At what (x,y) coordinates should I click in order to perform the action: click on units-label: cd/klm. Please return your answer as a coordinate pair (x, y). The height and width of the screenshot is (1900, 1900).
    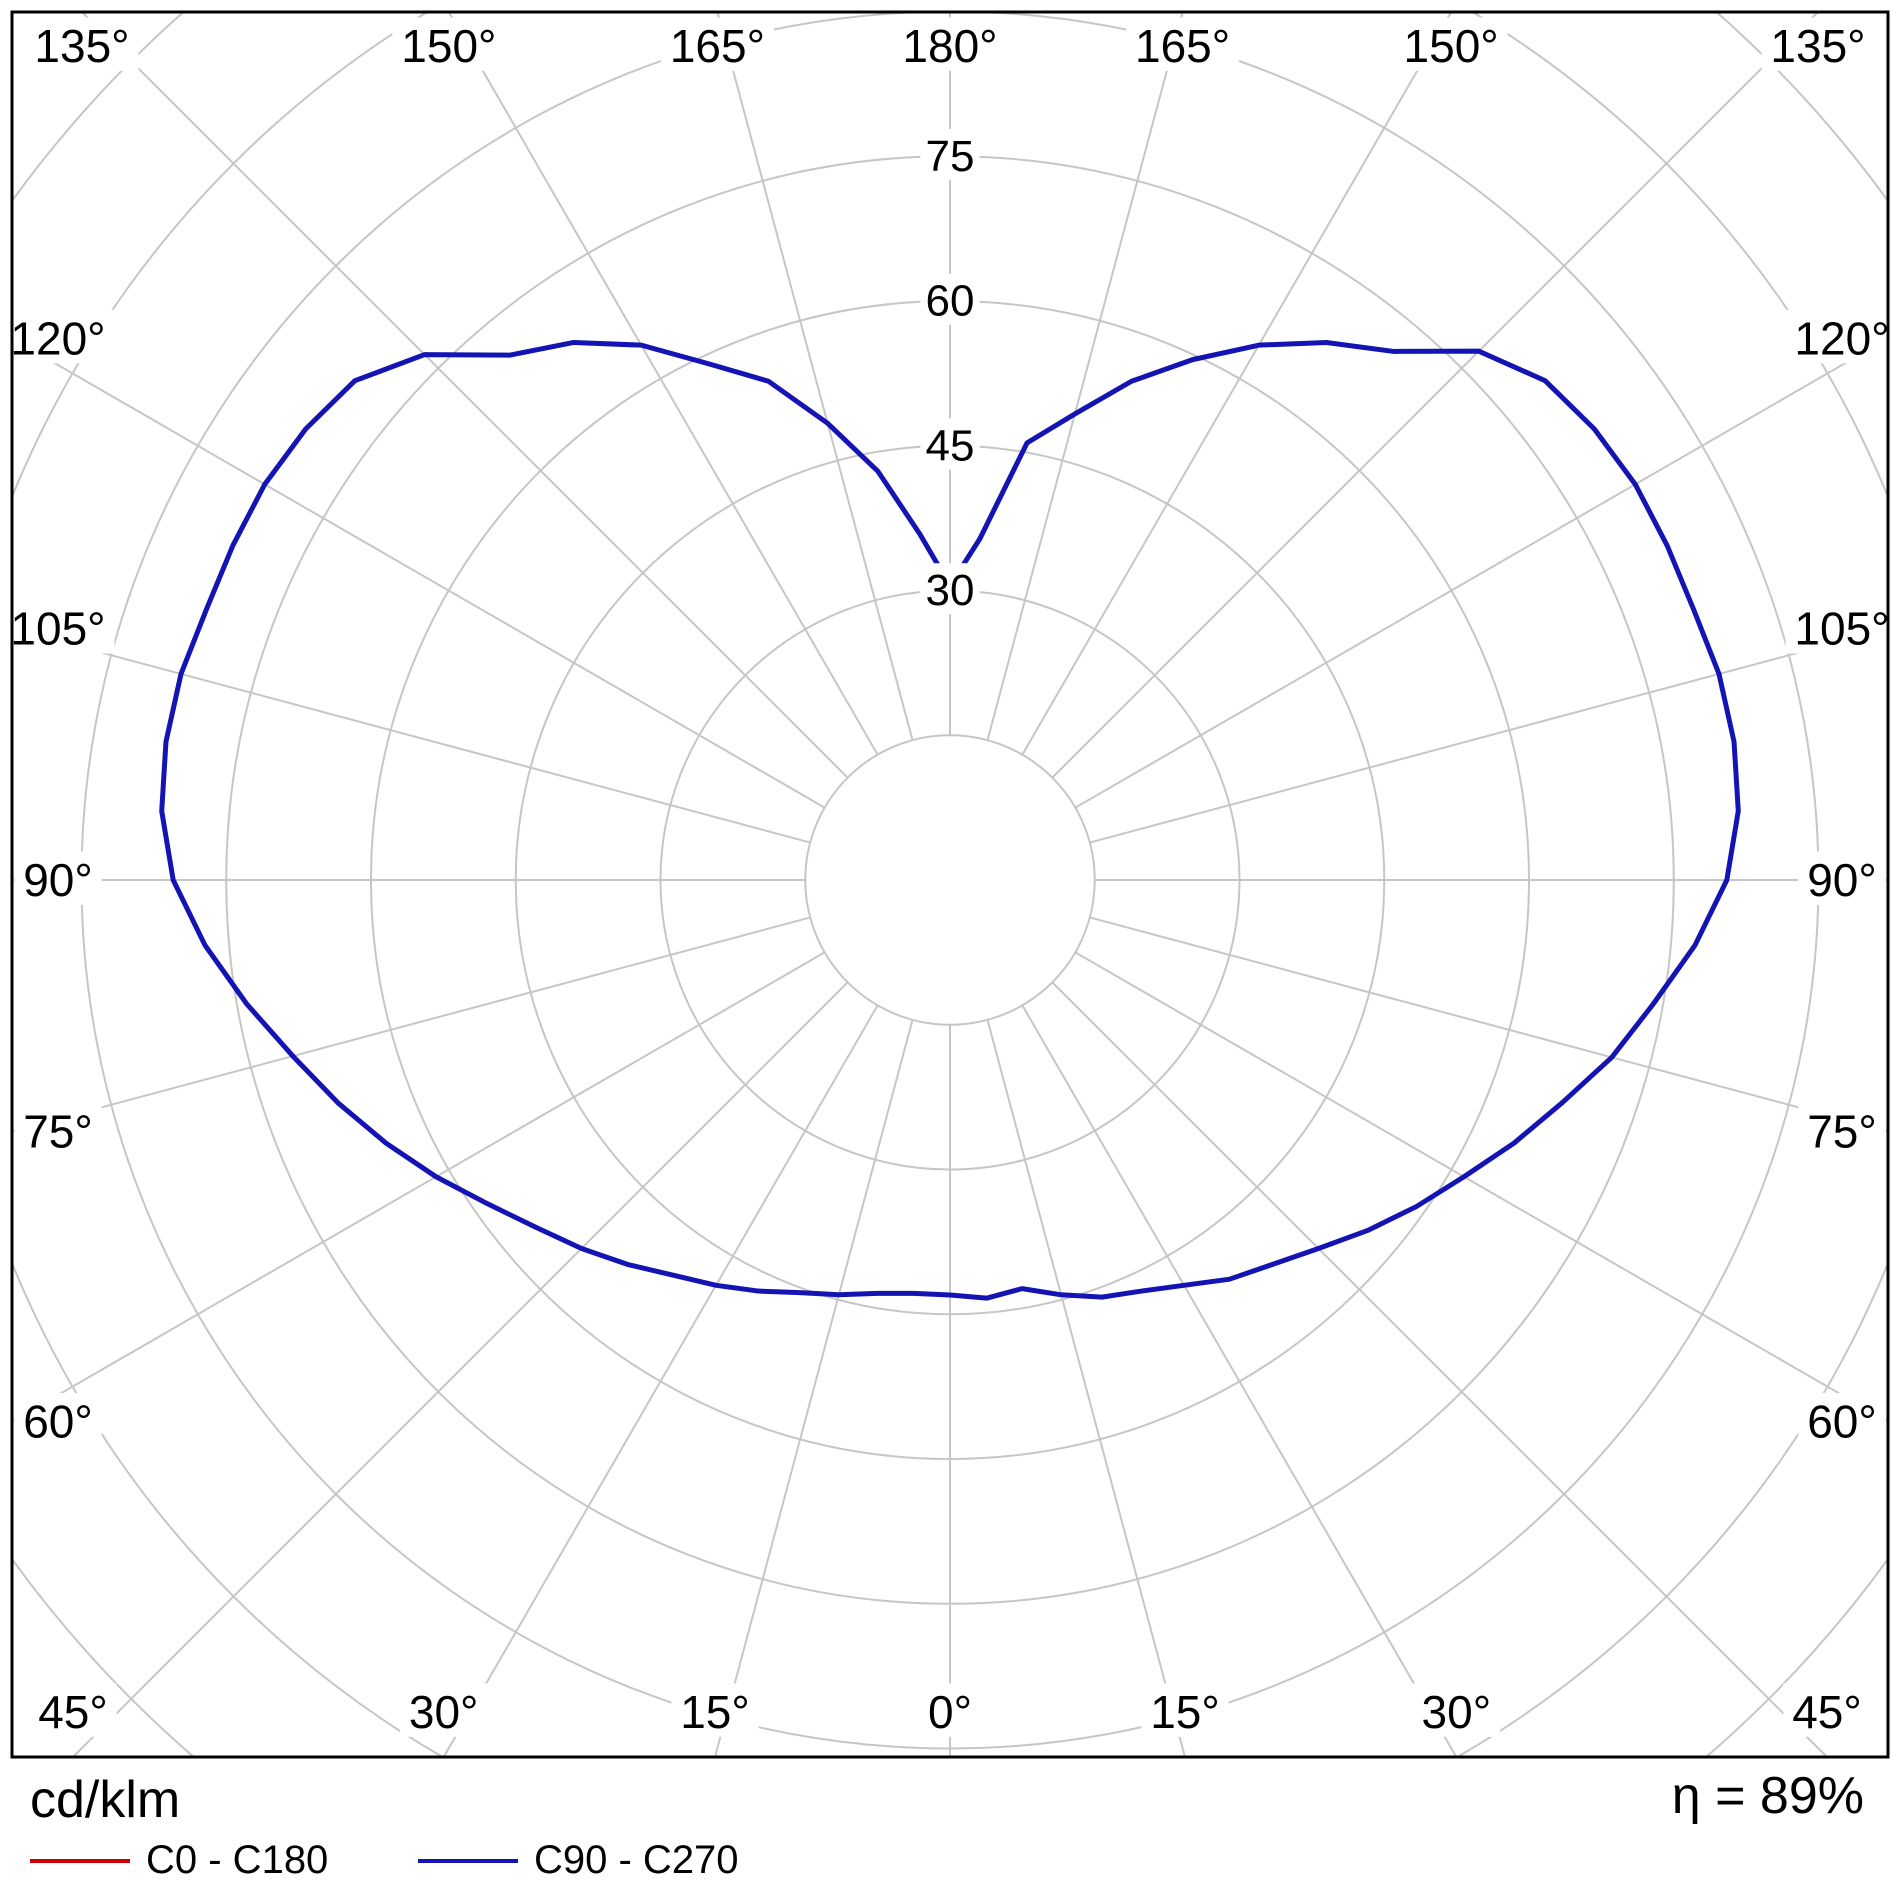
    Looking at the image, I should click on (105, 1800).